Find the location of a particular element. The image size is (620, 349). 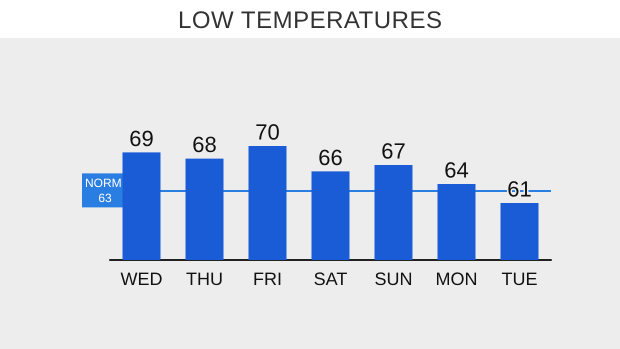

data-label: 67 is located at coordinates (393, 151).